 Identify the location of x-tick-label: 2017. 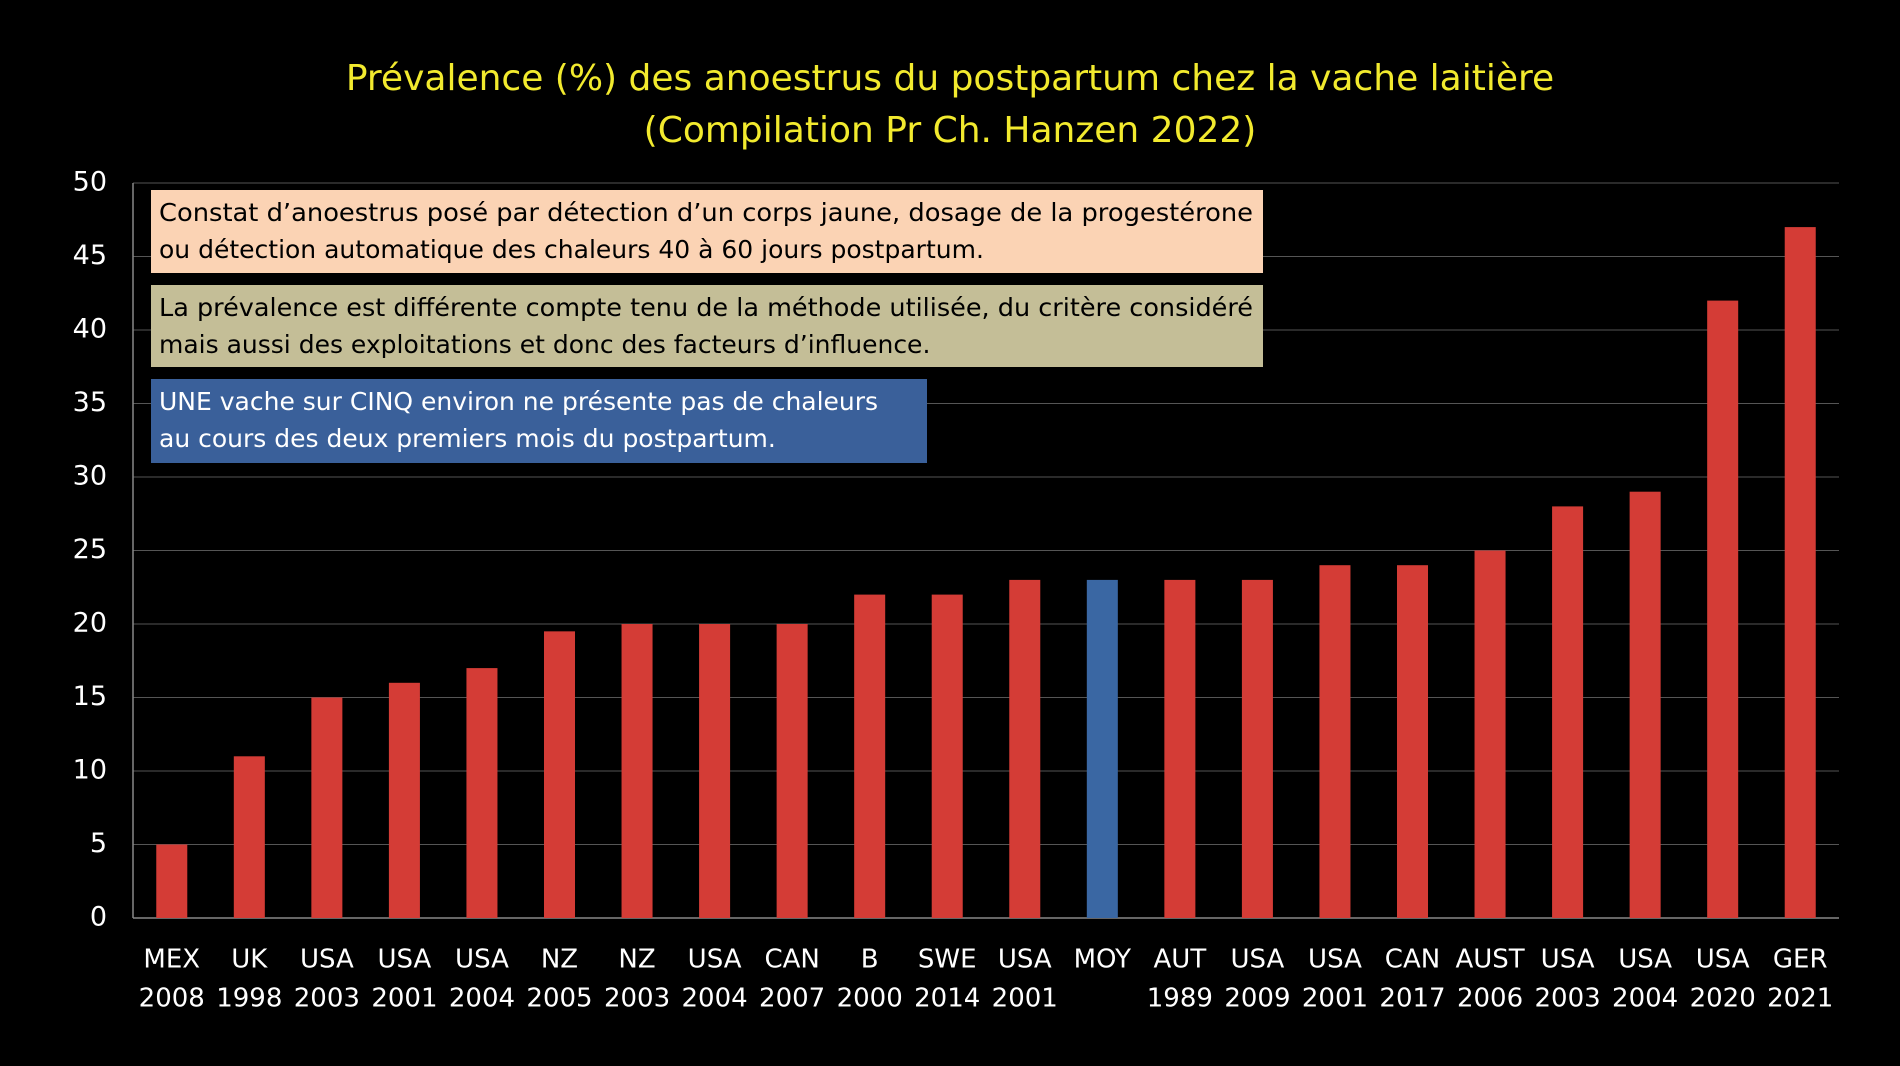
(1412, 999).